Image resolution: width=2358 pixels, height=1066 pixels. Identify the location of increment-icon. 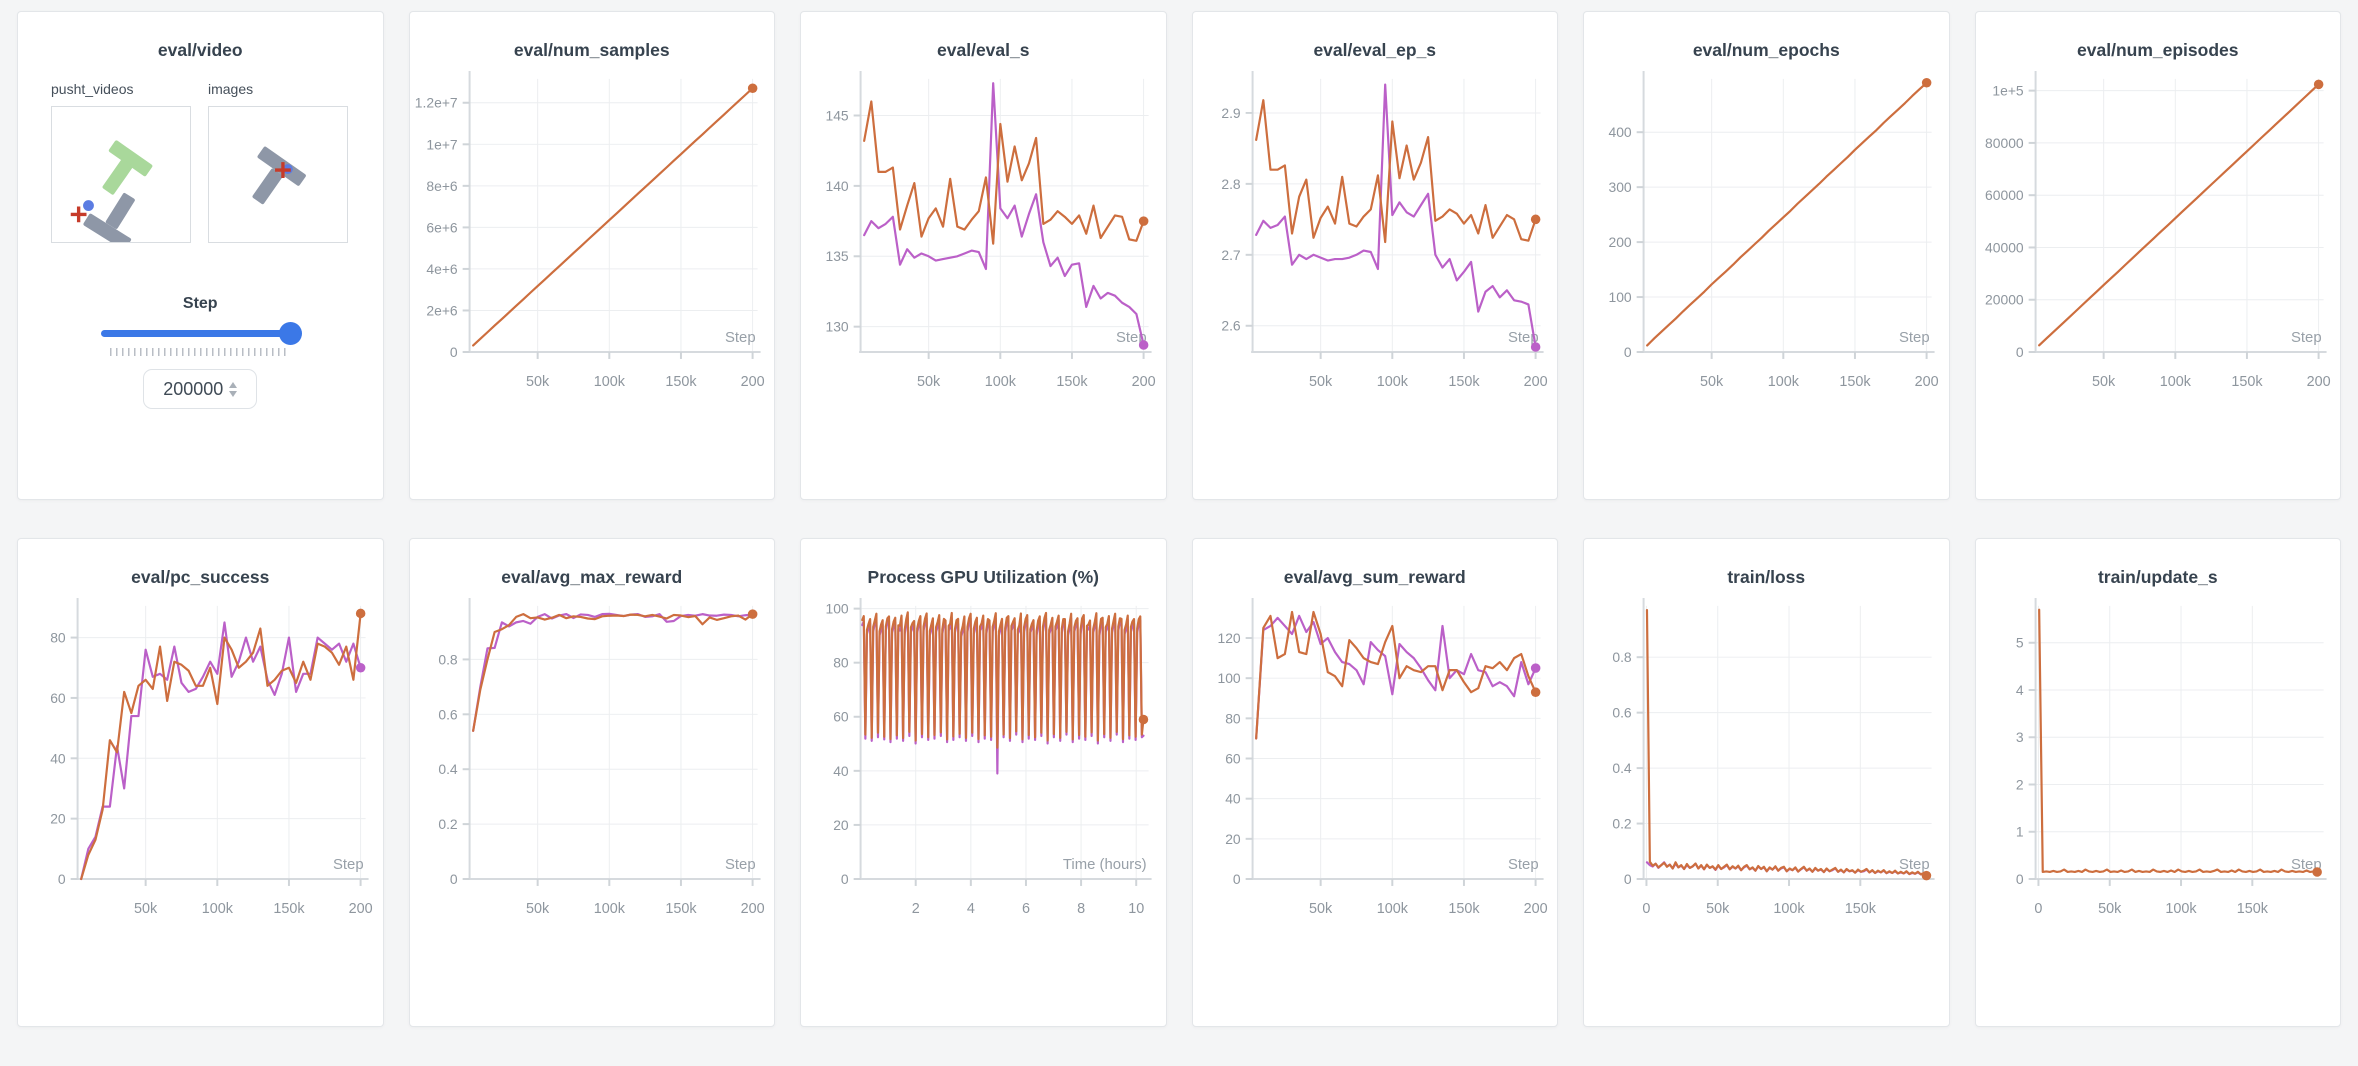
(233, 384).